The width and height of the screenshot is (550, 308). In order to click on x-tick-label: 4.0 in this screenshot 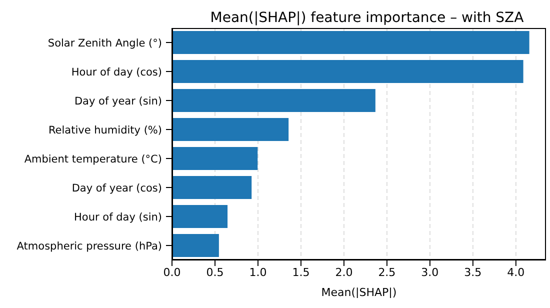, I will do `click(516, 272)`.